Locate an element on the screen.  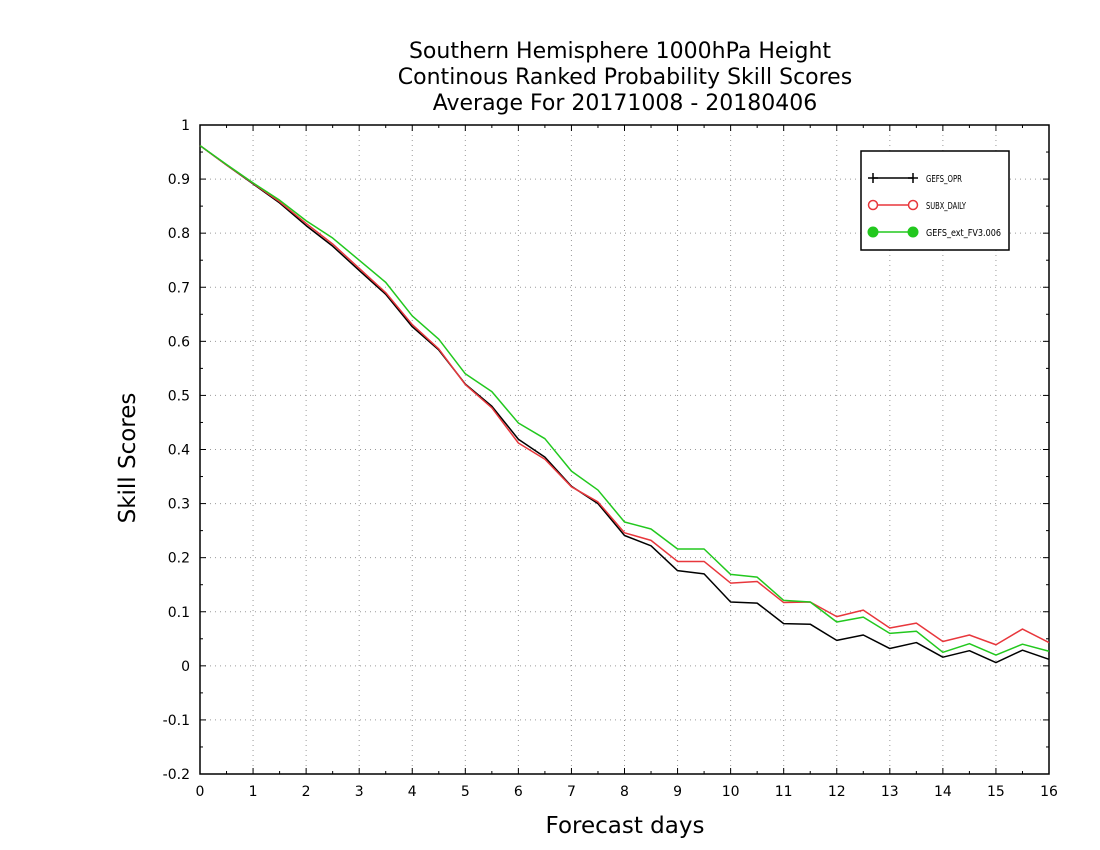
x-tick-label: 0 is located at coordinates (200, 792).